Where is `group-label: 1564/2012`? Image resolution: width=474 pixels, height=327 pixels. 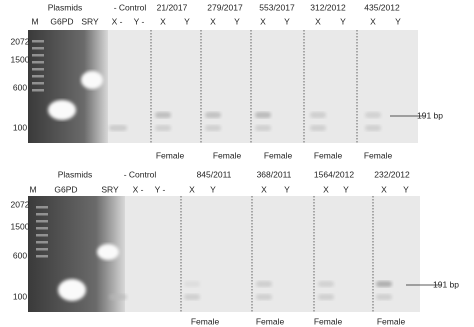
group-label: 1564/2012 is located at coordinates (334, 174).